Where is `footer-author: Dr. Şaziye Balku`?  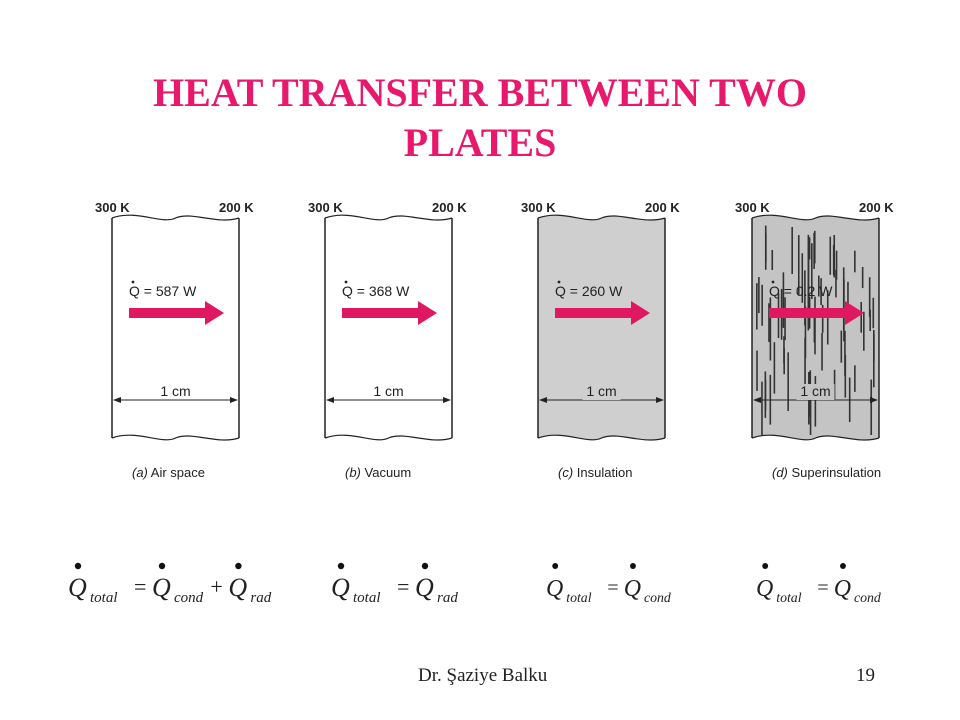
footer-author: Dr. Şaziye Balku is located at coordinates (483, 675).